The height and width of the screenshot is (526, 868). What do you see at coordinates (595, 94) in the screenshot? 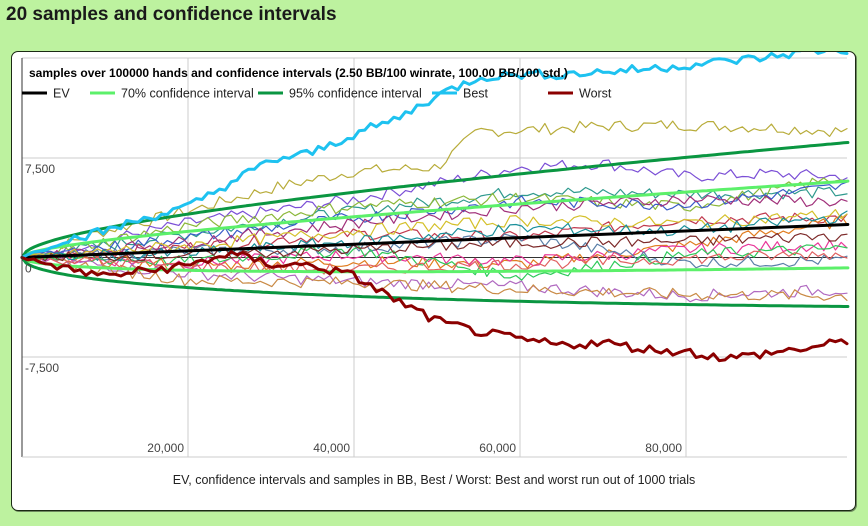
I see `legend-label: Worst` at bounding box center [595, 94].